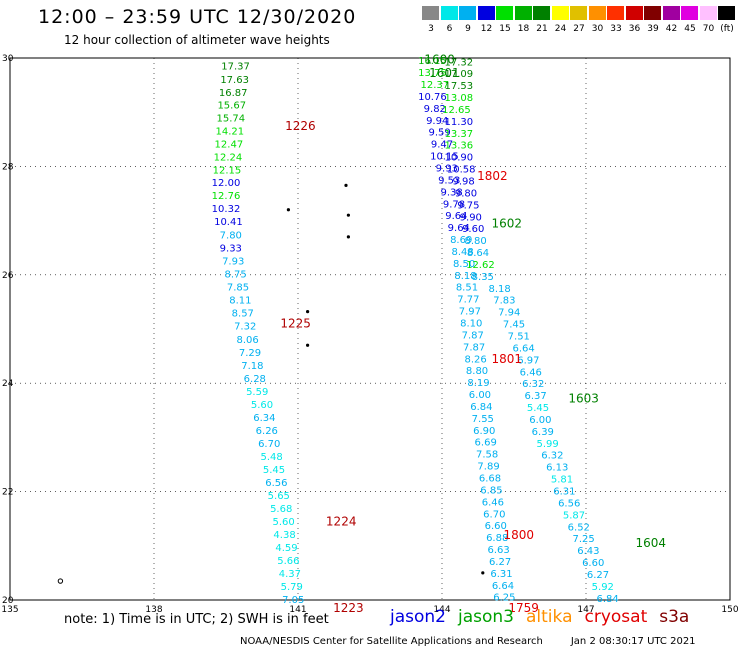 The width and height of the screenshot is (740, 650). What do you see at coordinates (293, 600) in the screenshot?
I see `wave-height-value: 7.05` at bounding box center [293, 600].